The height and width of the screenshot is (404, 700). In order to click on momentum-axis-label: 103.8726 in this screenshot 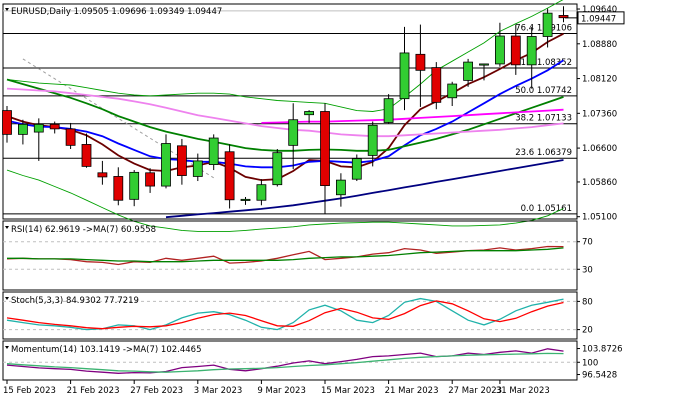, I will do `click(602, 350)`.